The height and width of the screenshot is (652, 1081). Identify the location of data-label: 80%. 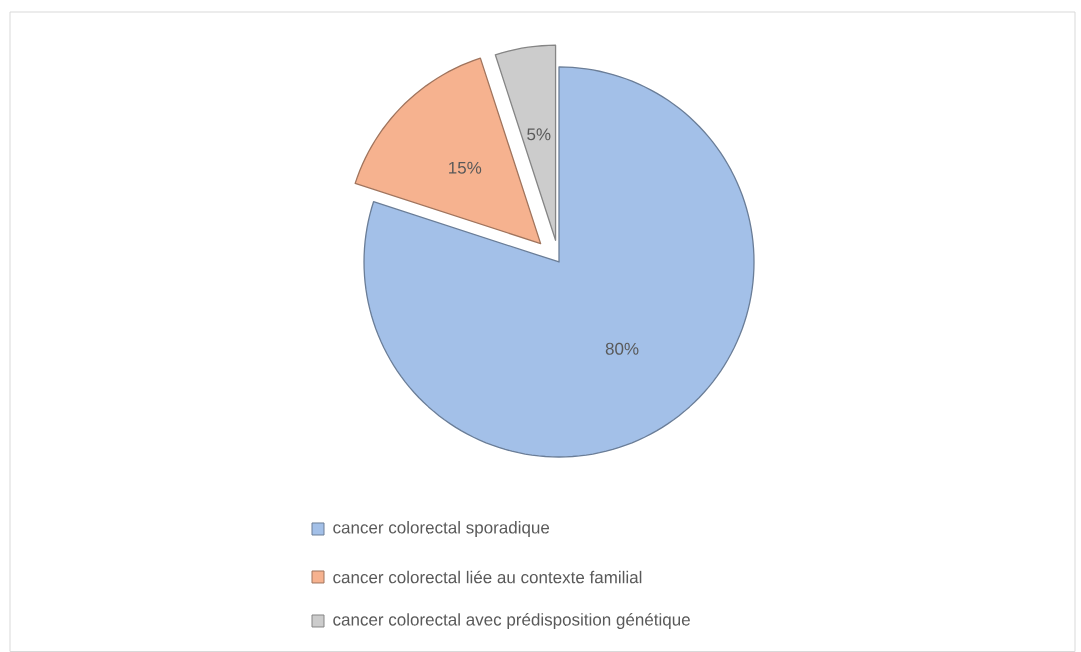
(622, 348).